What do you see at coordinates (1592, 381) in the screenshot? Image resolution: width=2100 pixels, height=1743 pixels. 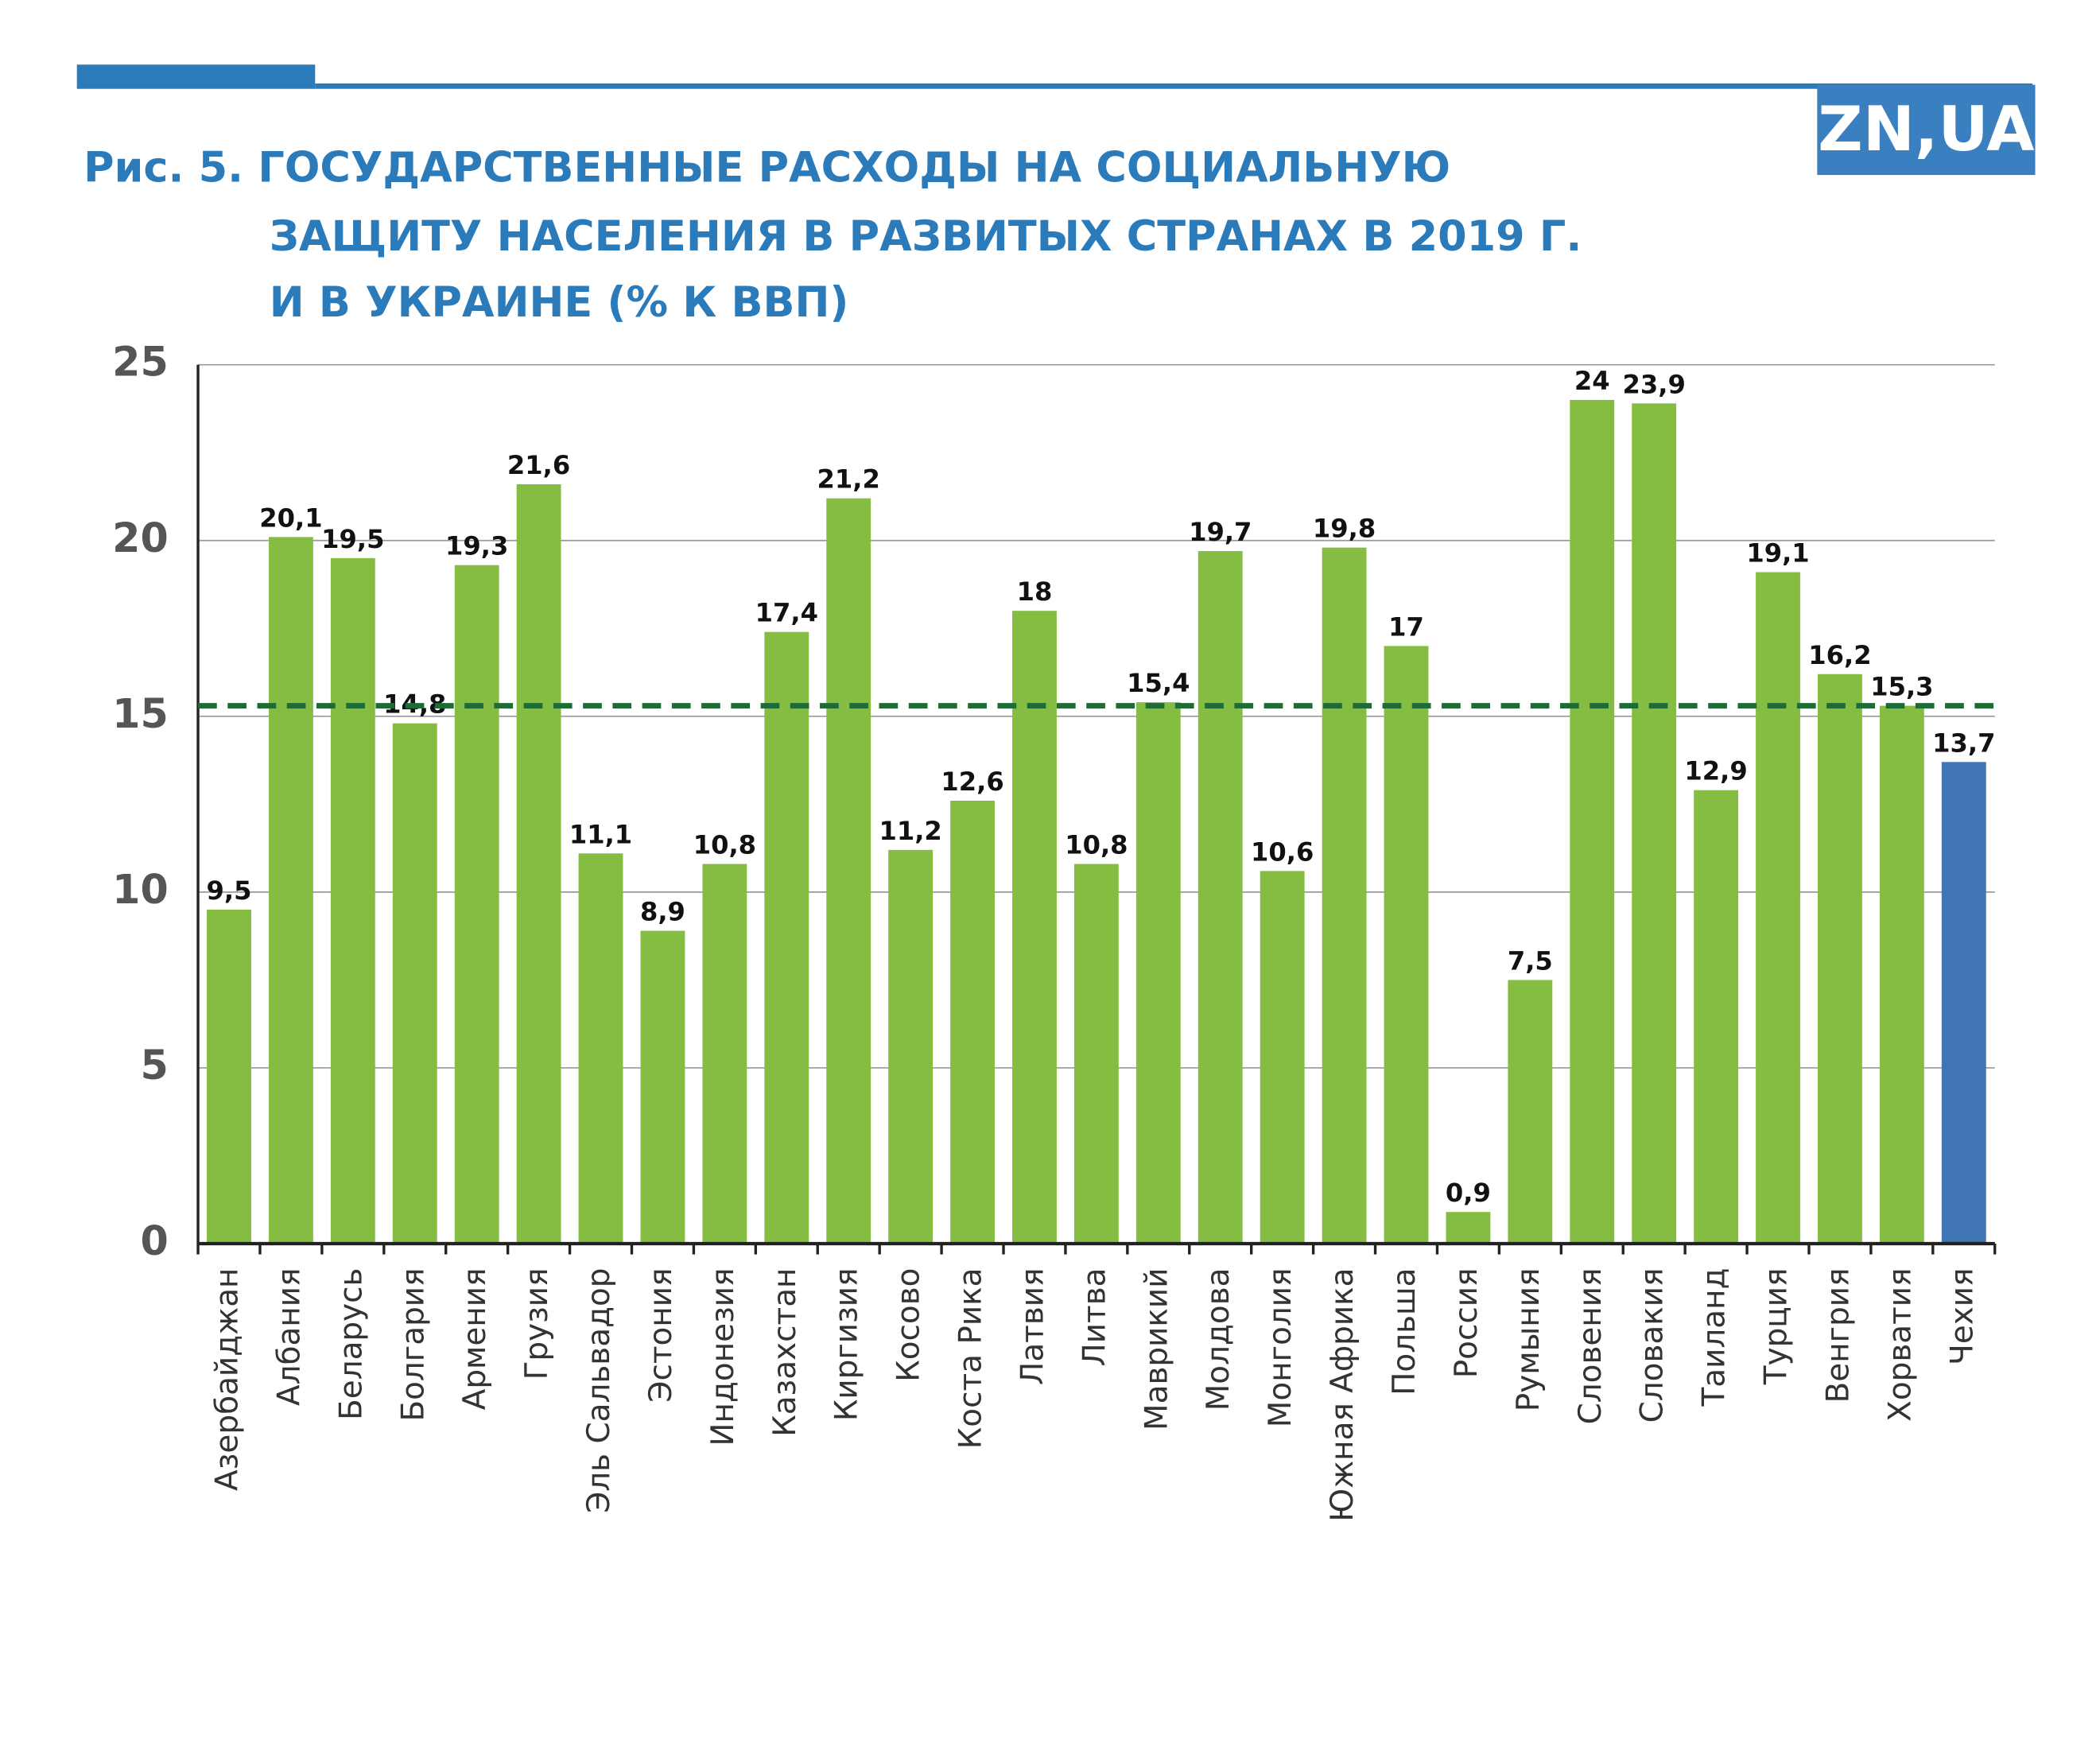 I see `value-label: 24` at bounding box center [1592, 381].